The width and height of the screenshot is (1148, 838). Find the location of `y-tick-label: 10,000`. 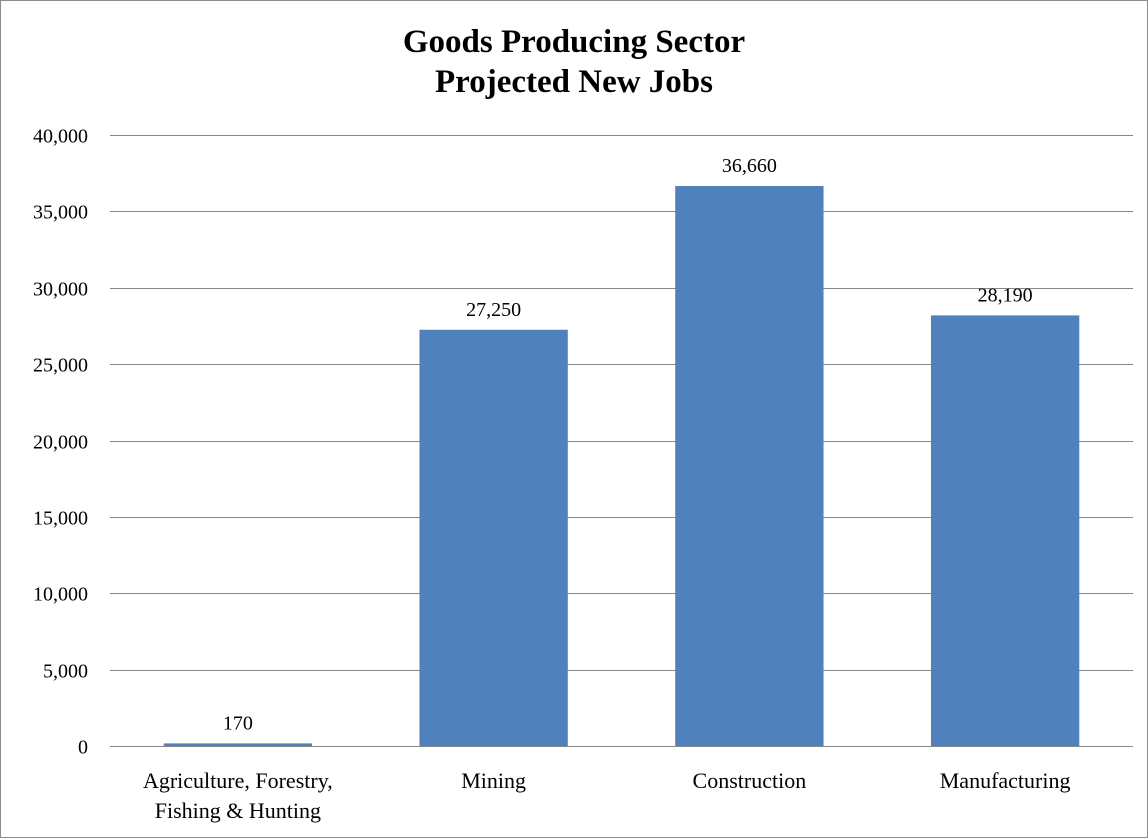

y-tick-label: 10,000 is located at coordinates (60, 595).